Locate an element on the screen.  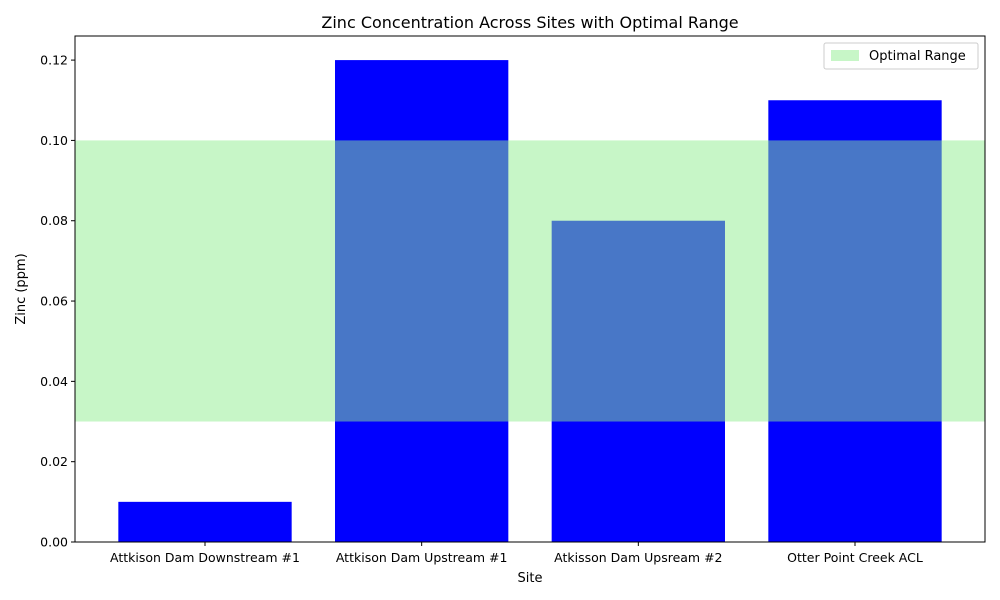
legend-swatch-optimal-range is located at coordinates (845, 55).